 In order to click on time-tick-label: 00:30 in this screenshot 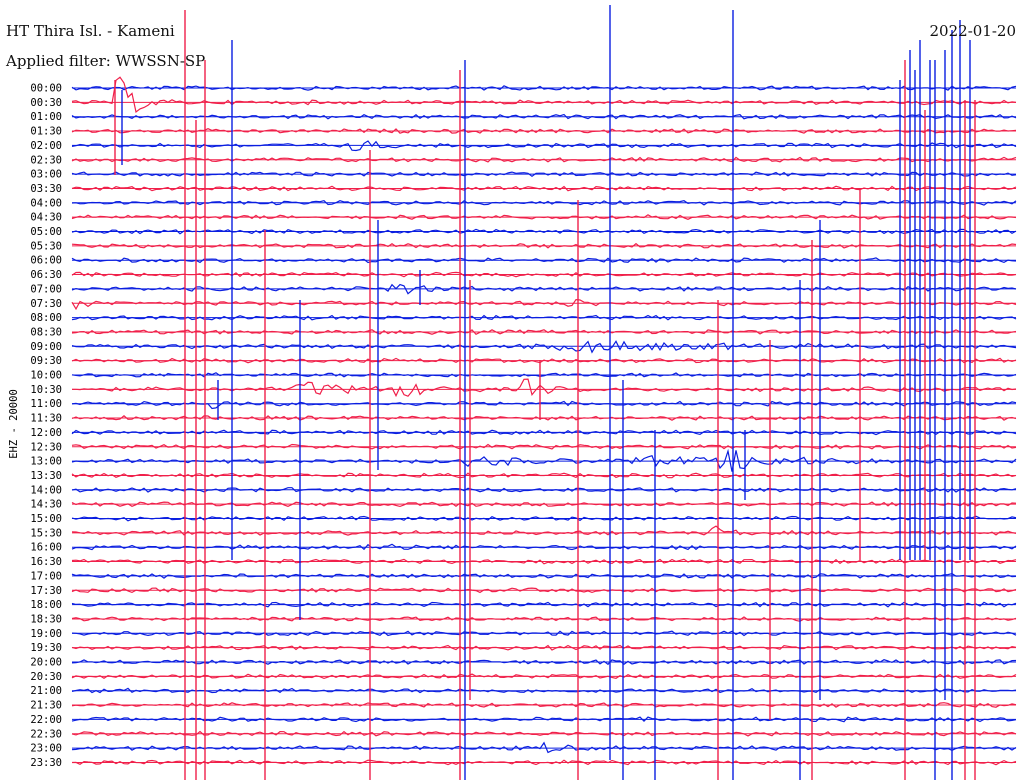, I will do `click(46, 103)`.